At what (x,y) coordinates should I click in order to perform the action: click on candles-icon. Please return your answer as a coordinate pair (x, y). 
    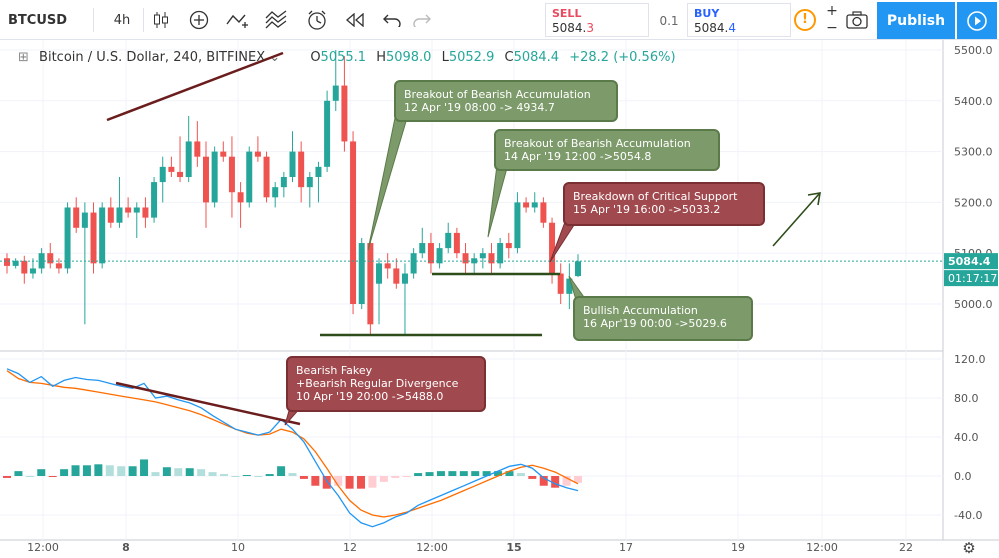
    Looking at the image, I should click on (161, 20).